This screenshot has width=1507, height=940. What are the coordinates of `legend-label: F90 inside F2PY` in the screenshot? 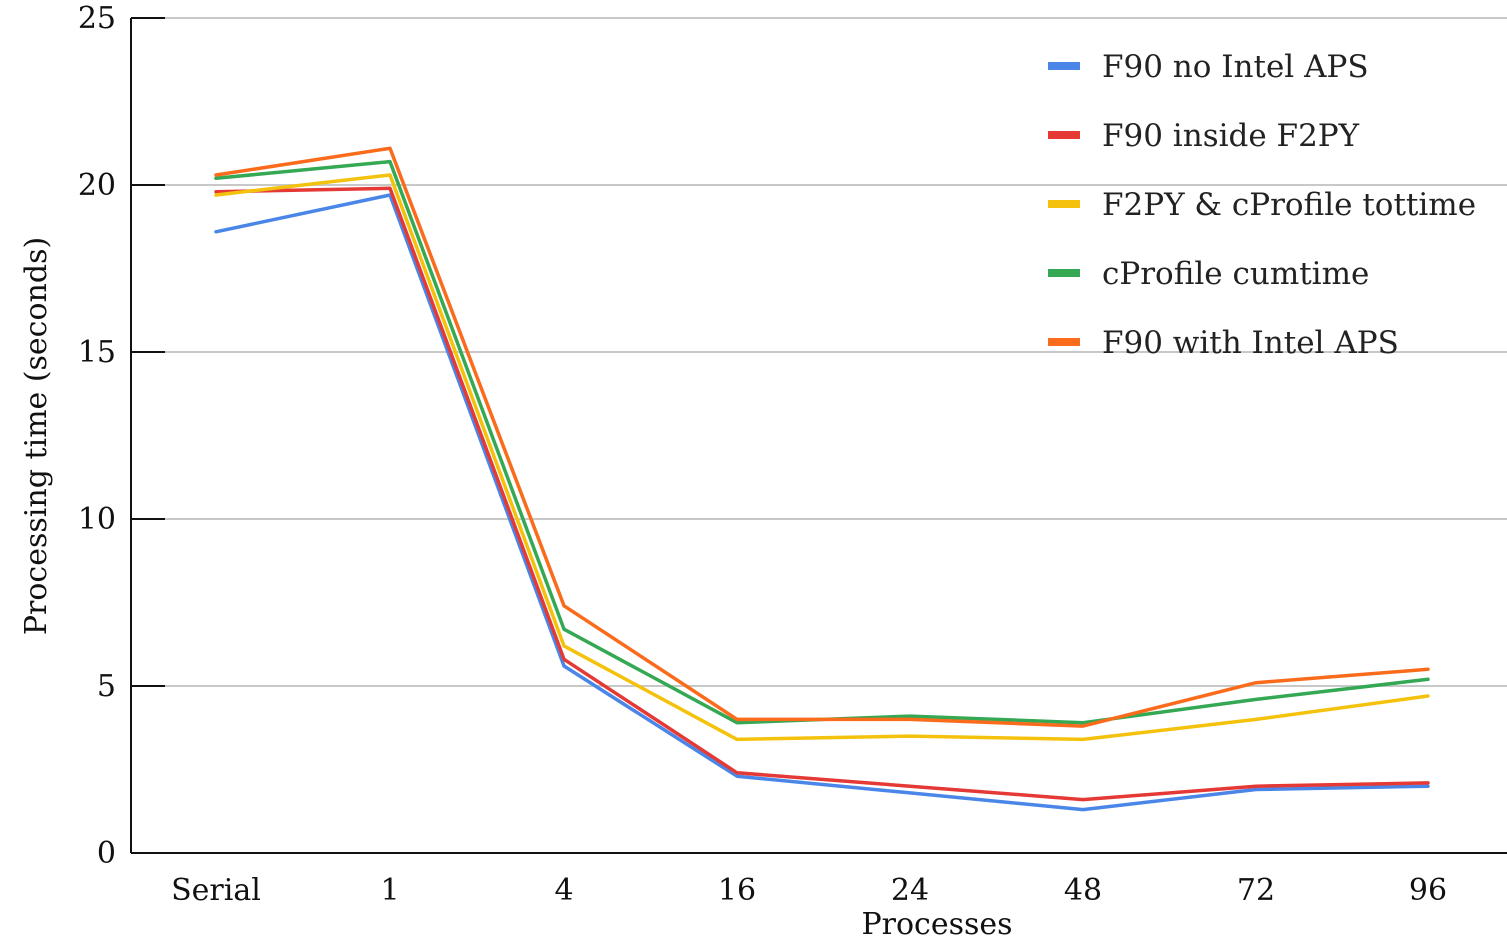 It's located at (1231, 136).